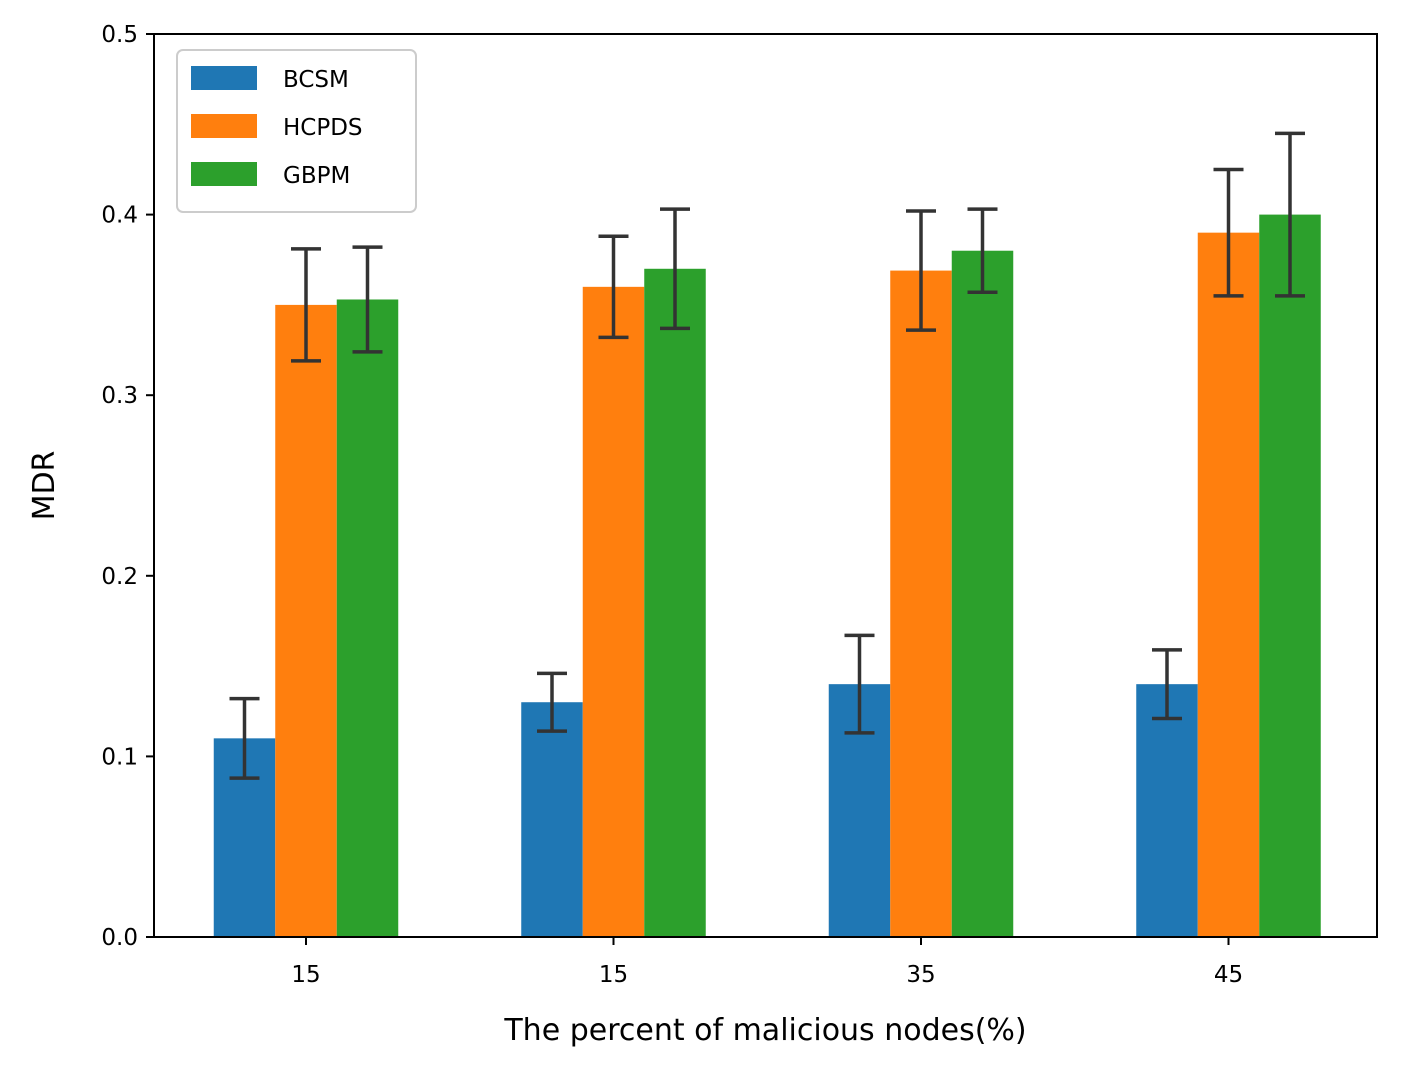  What do you see at coordinates (119, 396) in the screenshot?
I see `y-tick-label: 0.3` at bounding box center [119, 396].